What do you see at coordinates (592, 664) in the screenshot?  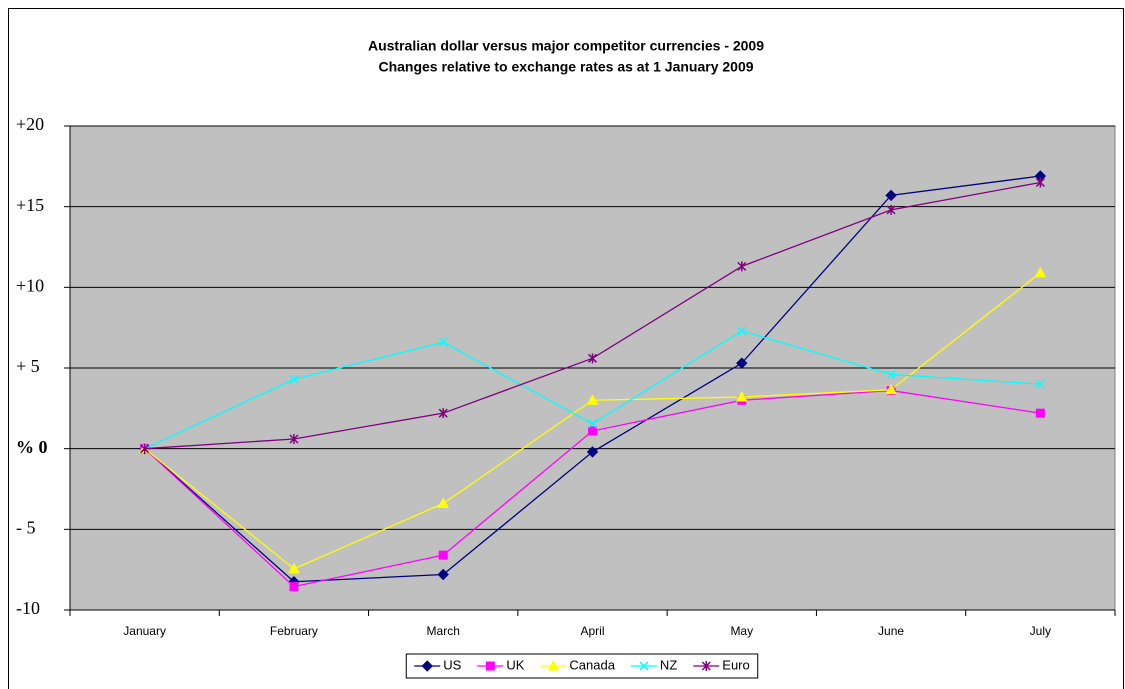 I see `legend-label: Canada` at bounding box center [592, 664].